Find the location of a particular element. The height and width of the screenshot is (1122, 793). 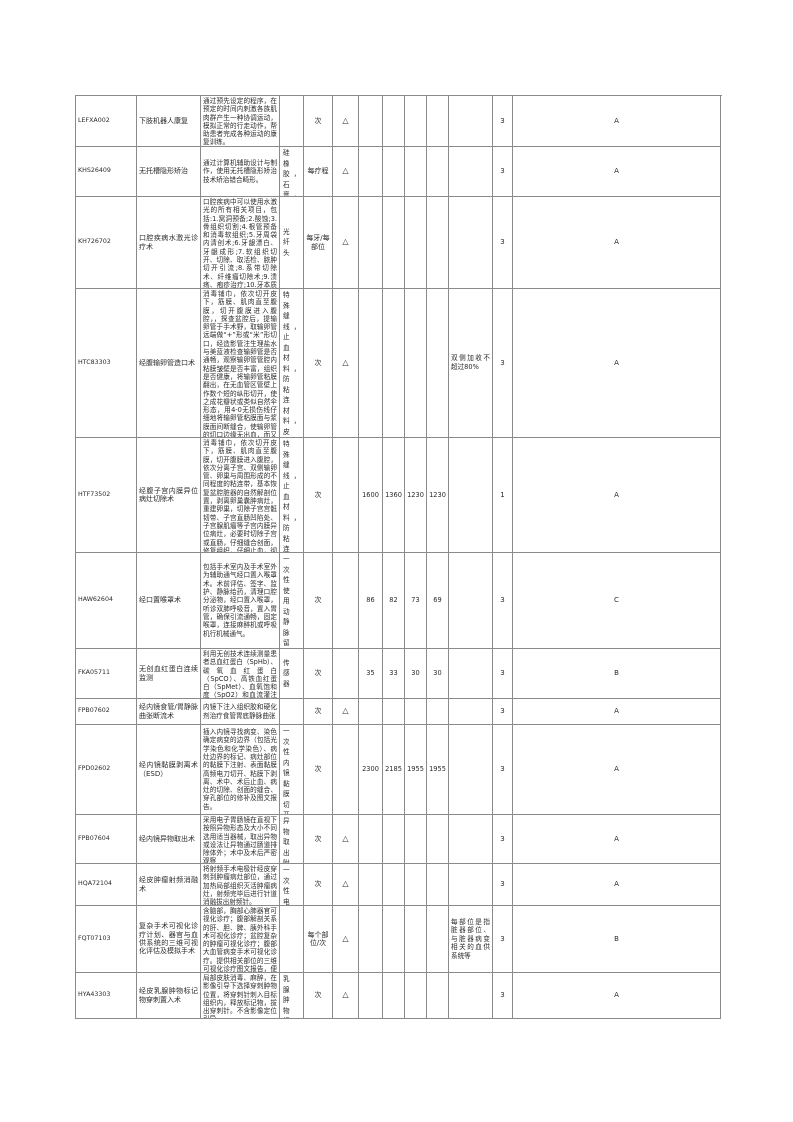

item-name: 口腔疾病水激光诊疗术 is located at coordinates (169, 243).